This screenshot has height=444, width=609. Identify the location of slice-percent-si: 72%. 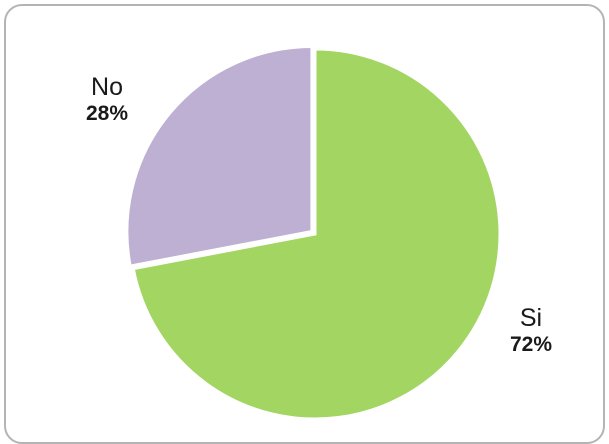
(531, 344).